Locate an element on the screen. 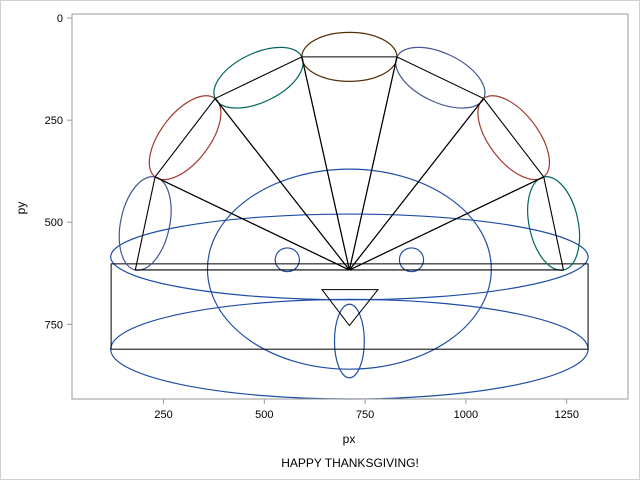 The image size is (640, 480). y-tick-label: 250 is located at coordinates (54, 121).